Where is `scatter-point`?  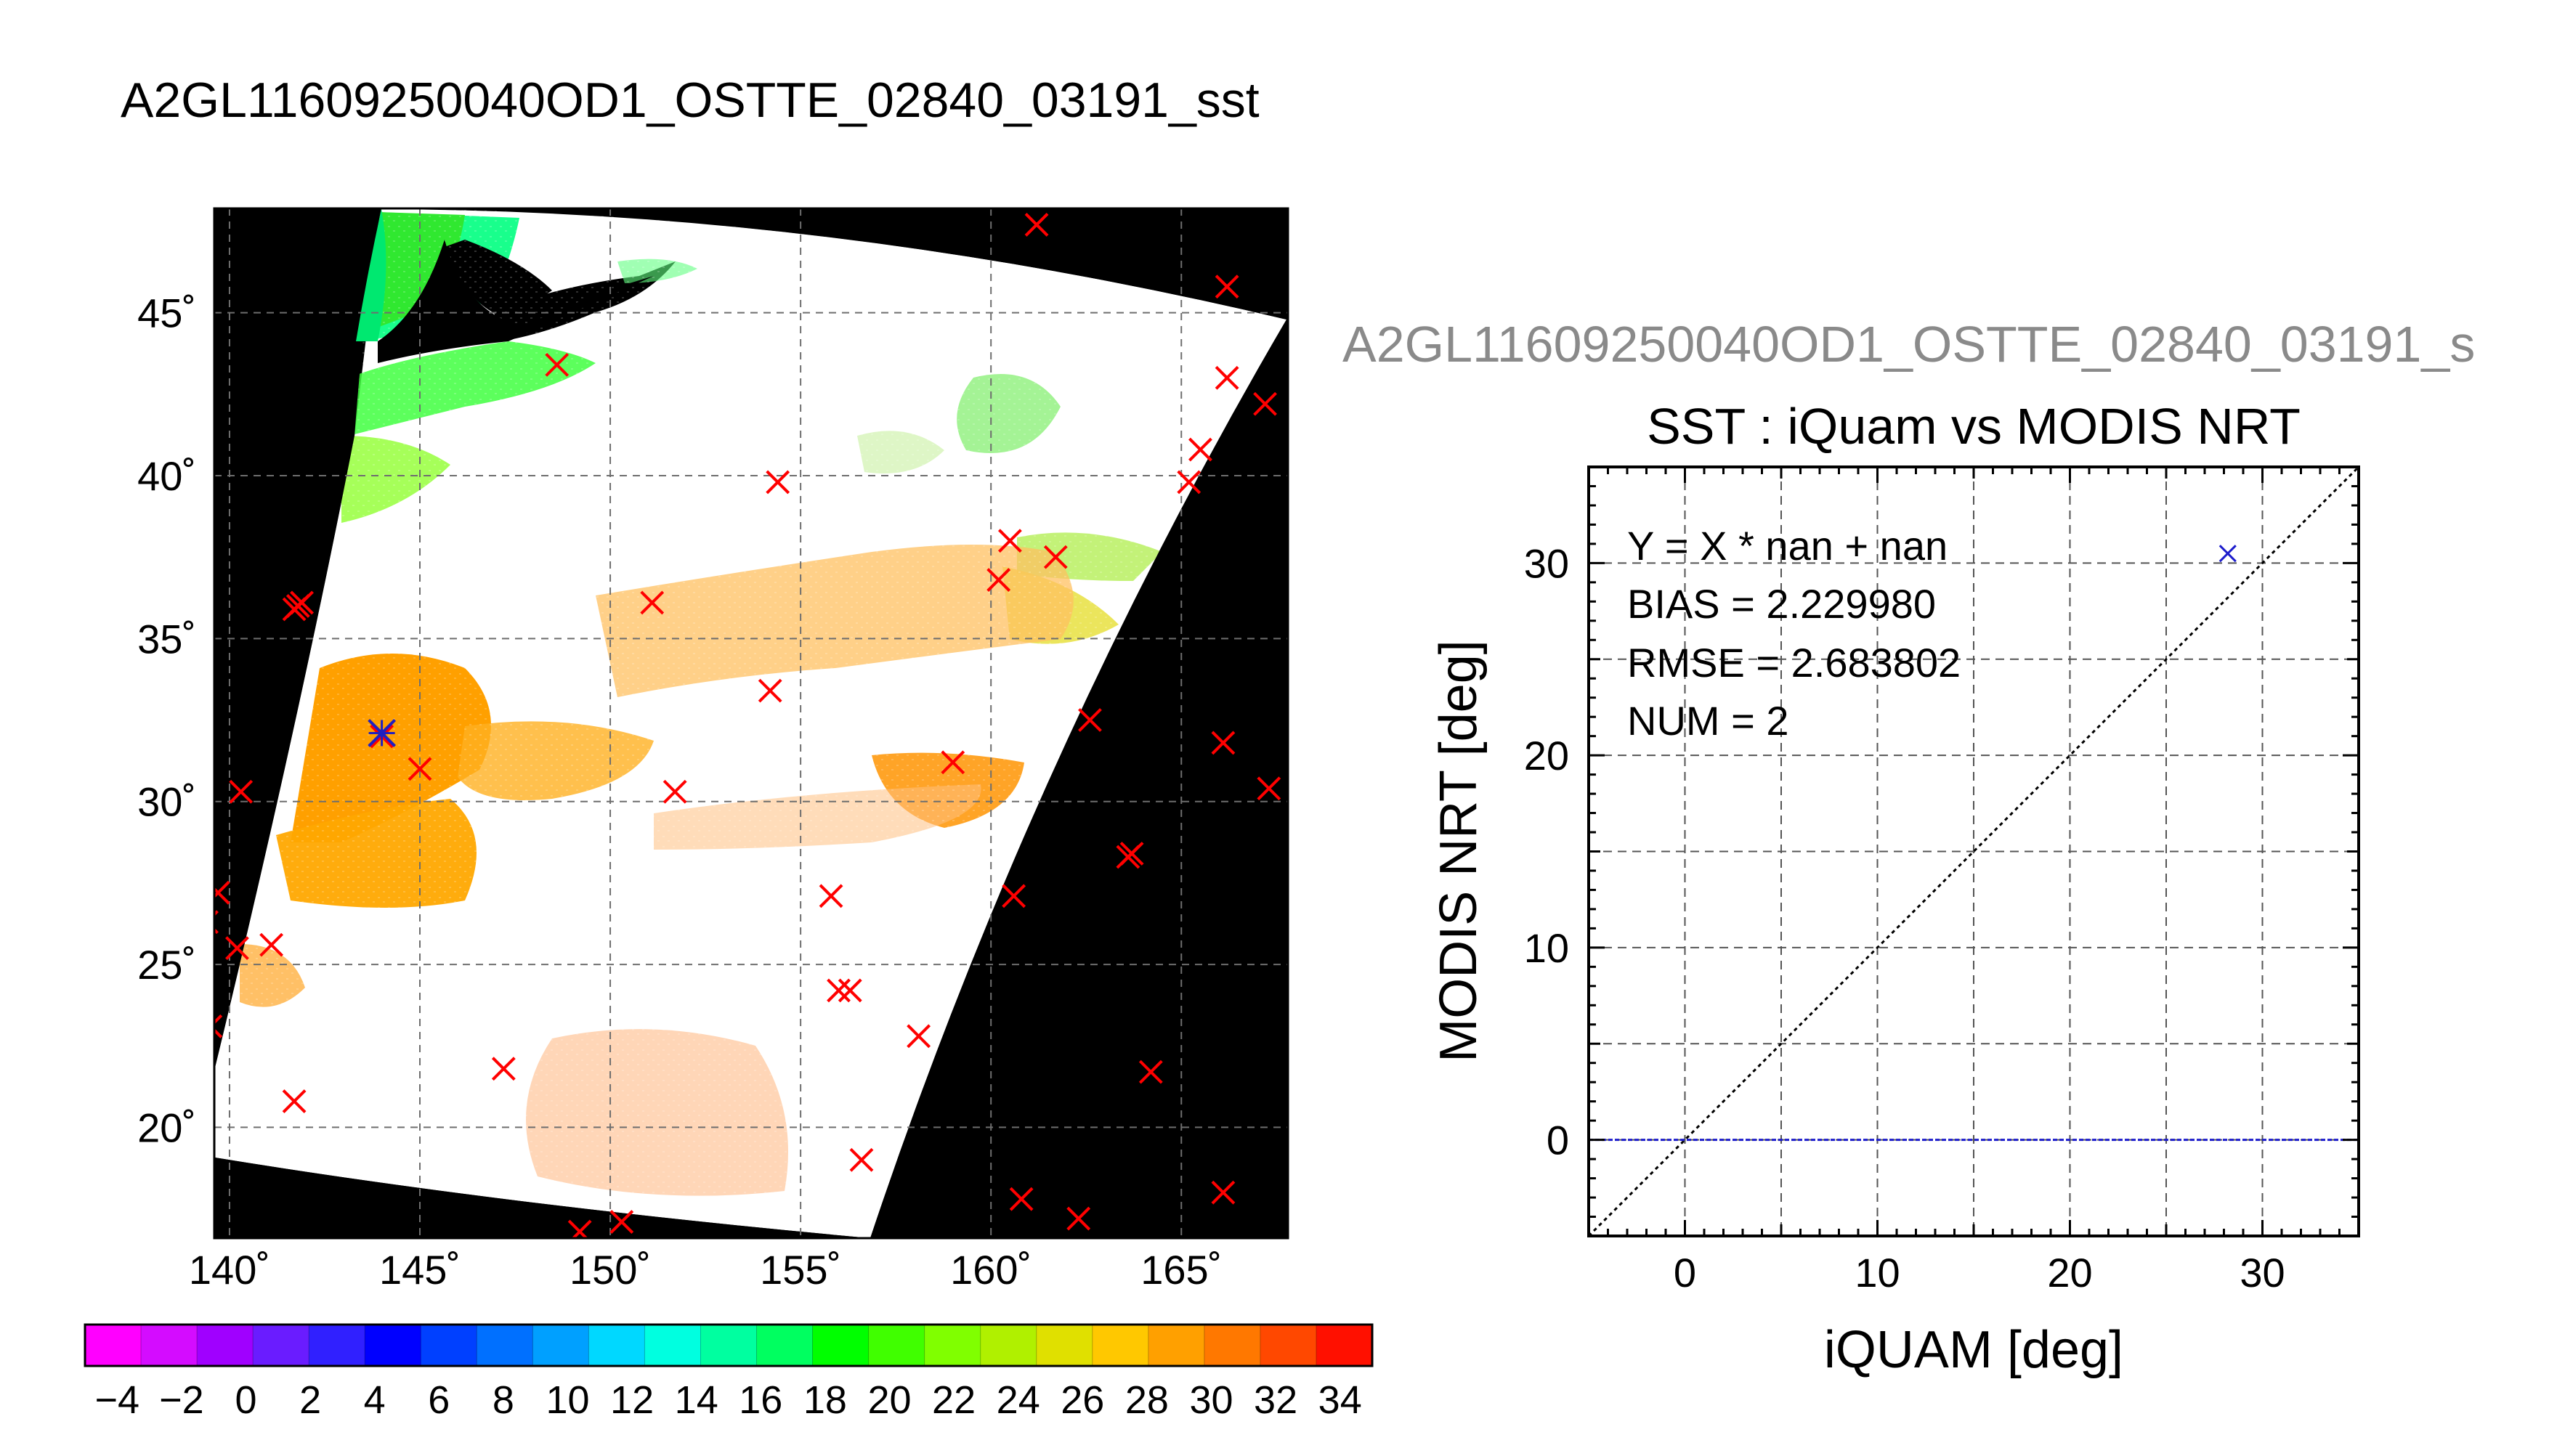 scatter-point is located at coordinates (2228, 554).